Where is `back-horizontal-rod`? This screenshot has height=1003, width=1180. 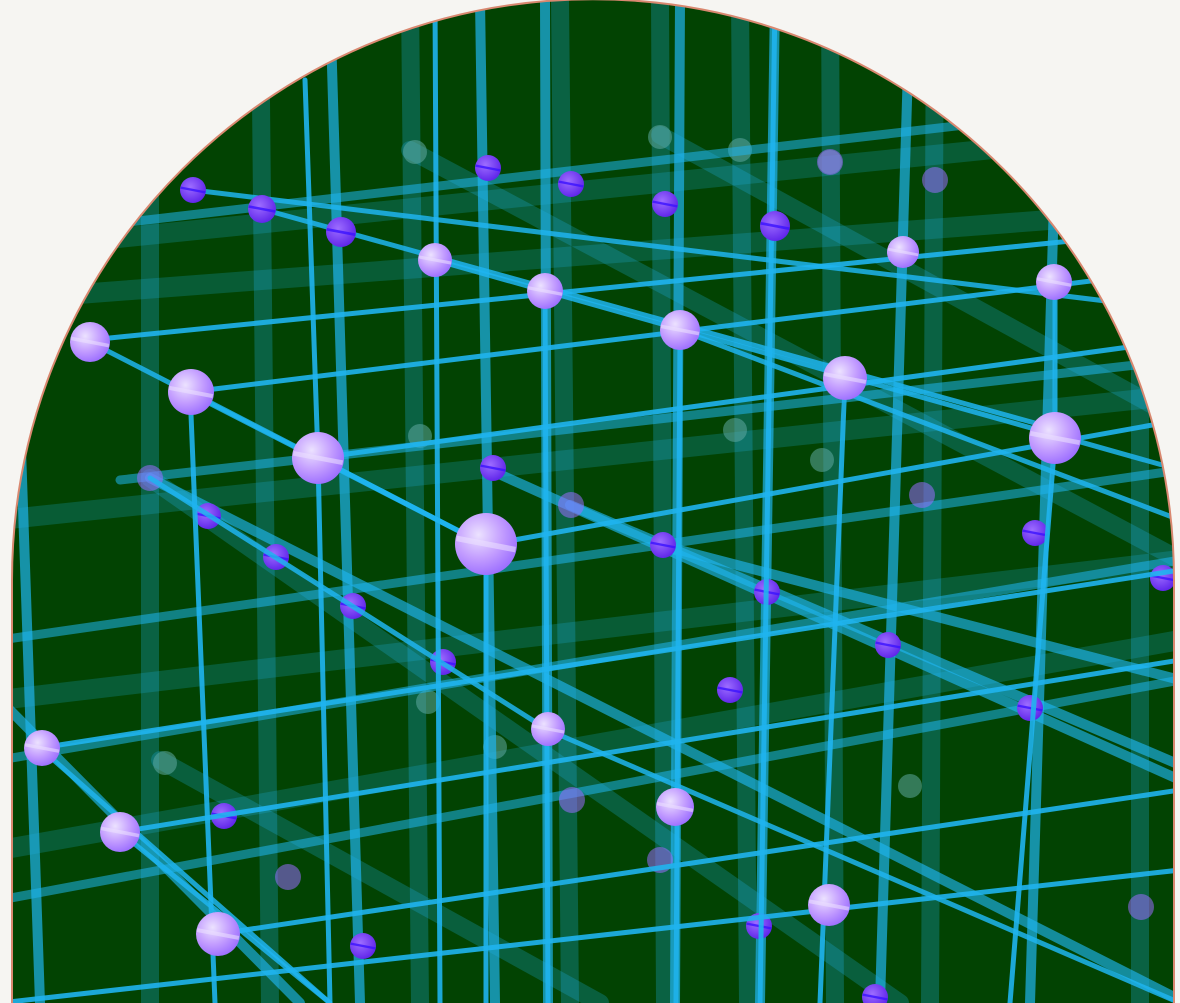
back-horizontal-rod is located at coordinates (593, 255).